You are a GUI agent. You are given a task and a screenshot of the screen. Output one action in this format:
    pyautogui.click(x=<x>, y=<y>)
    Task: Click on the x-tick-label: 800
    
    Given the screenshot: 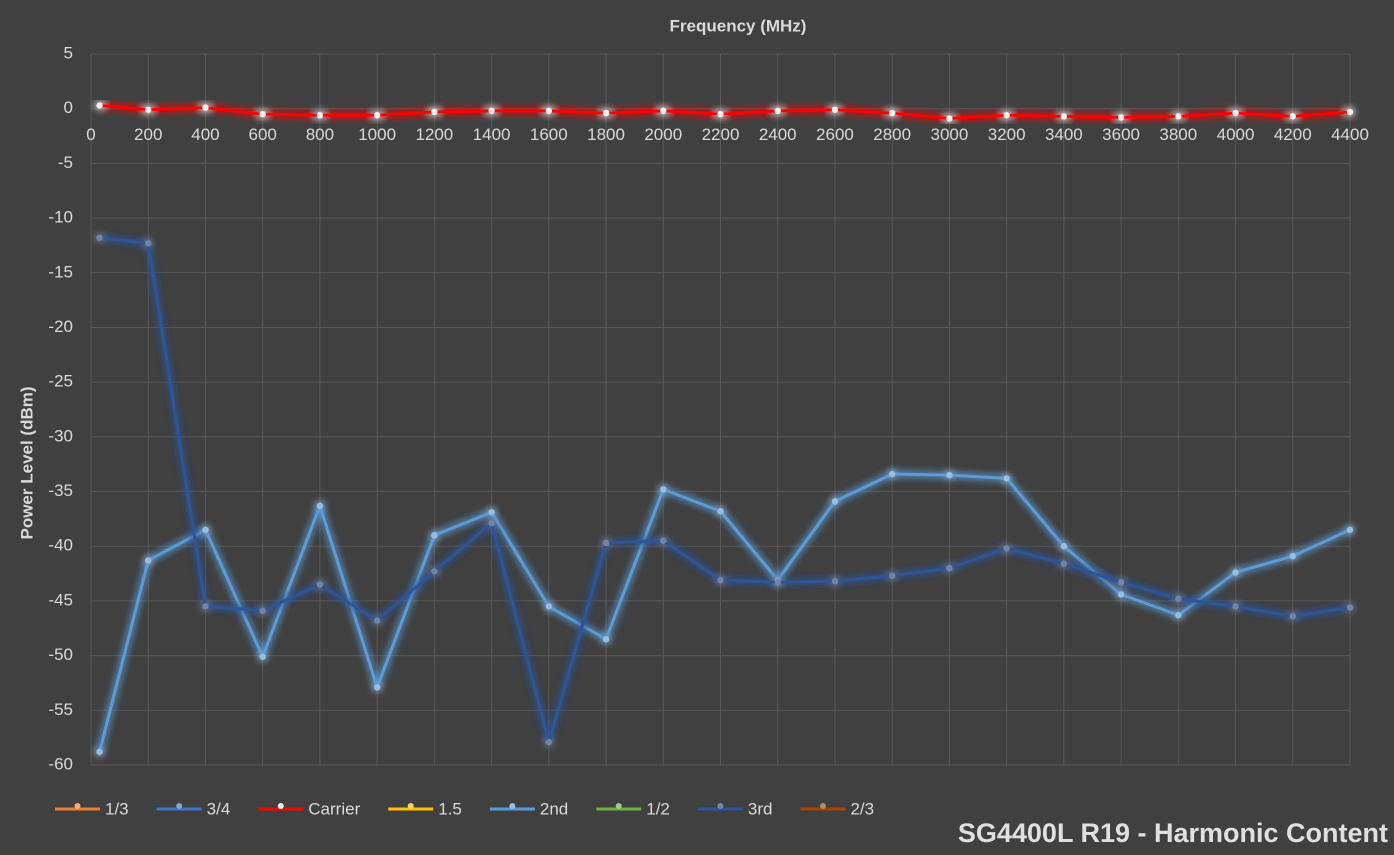 What is the action you would take?
    pyautogui.click(x=320, y=134)
    